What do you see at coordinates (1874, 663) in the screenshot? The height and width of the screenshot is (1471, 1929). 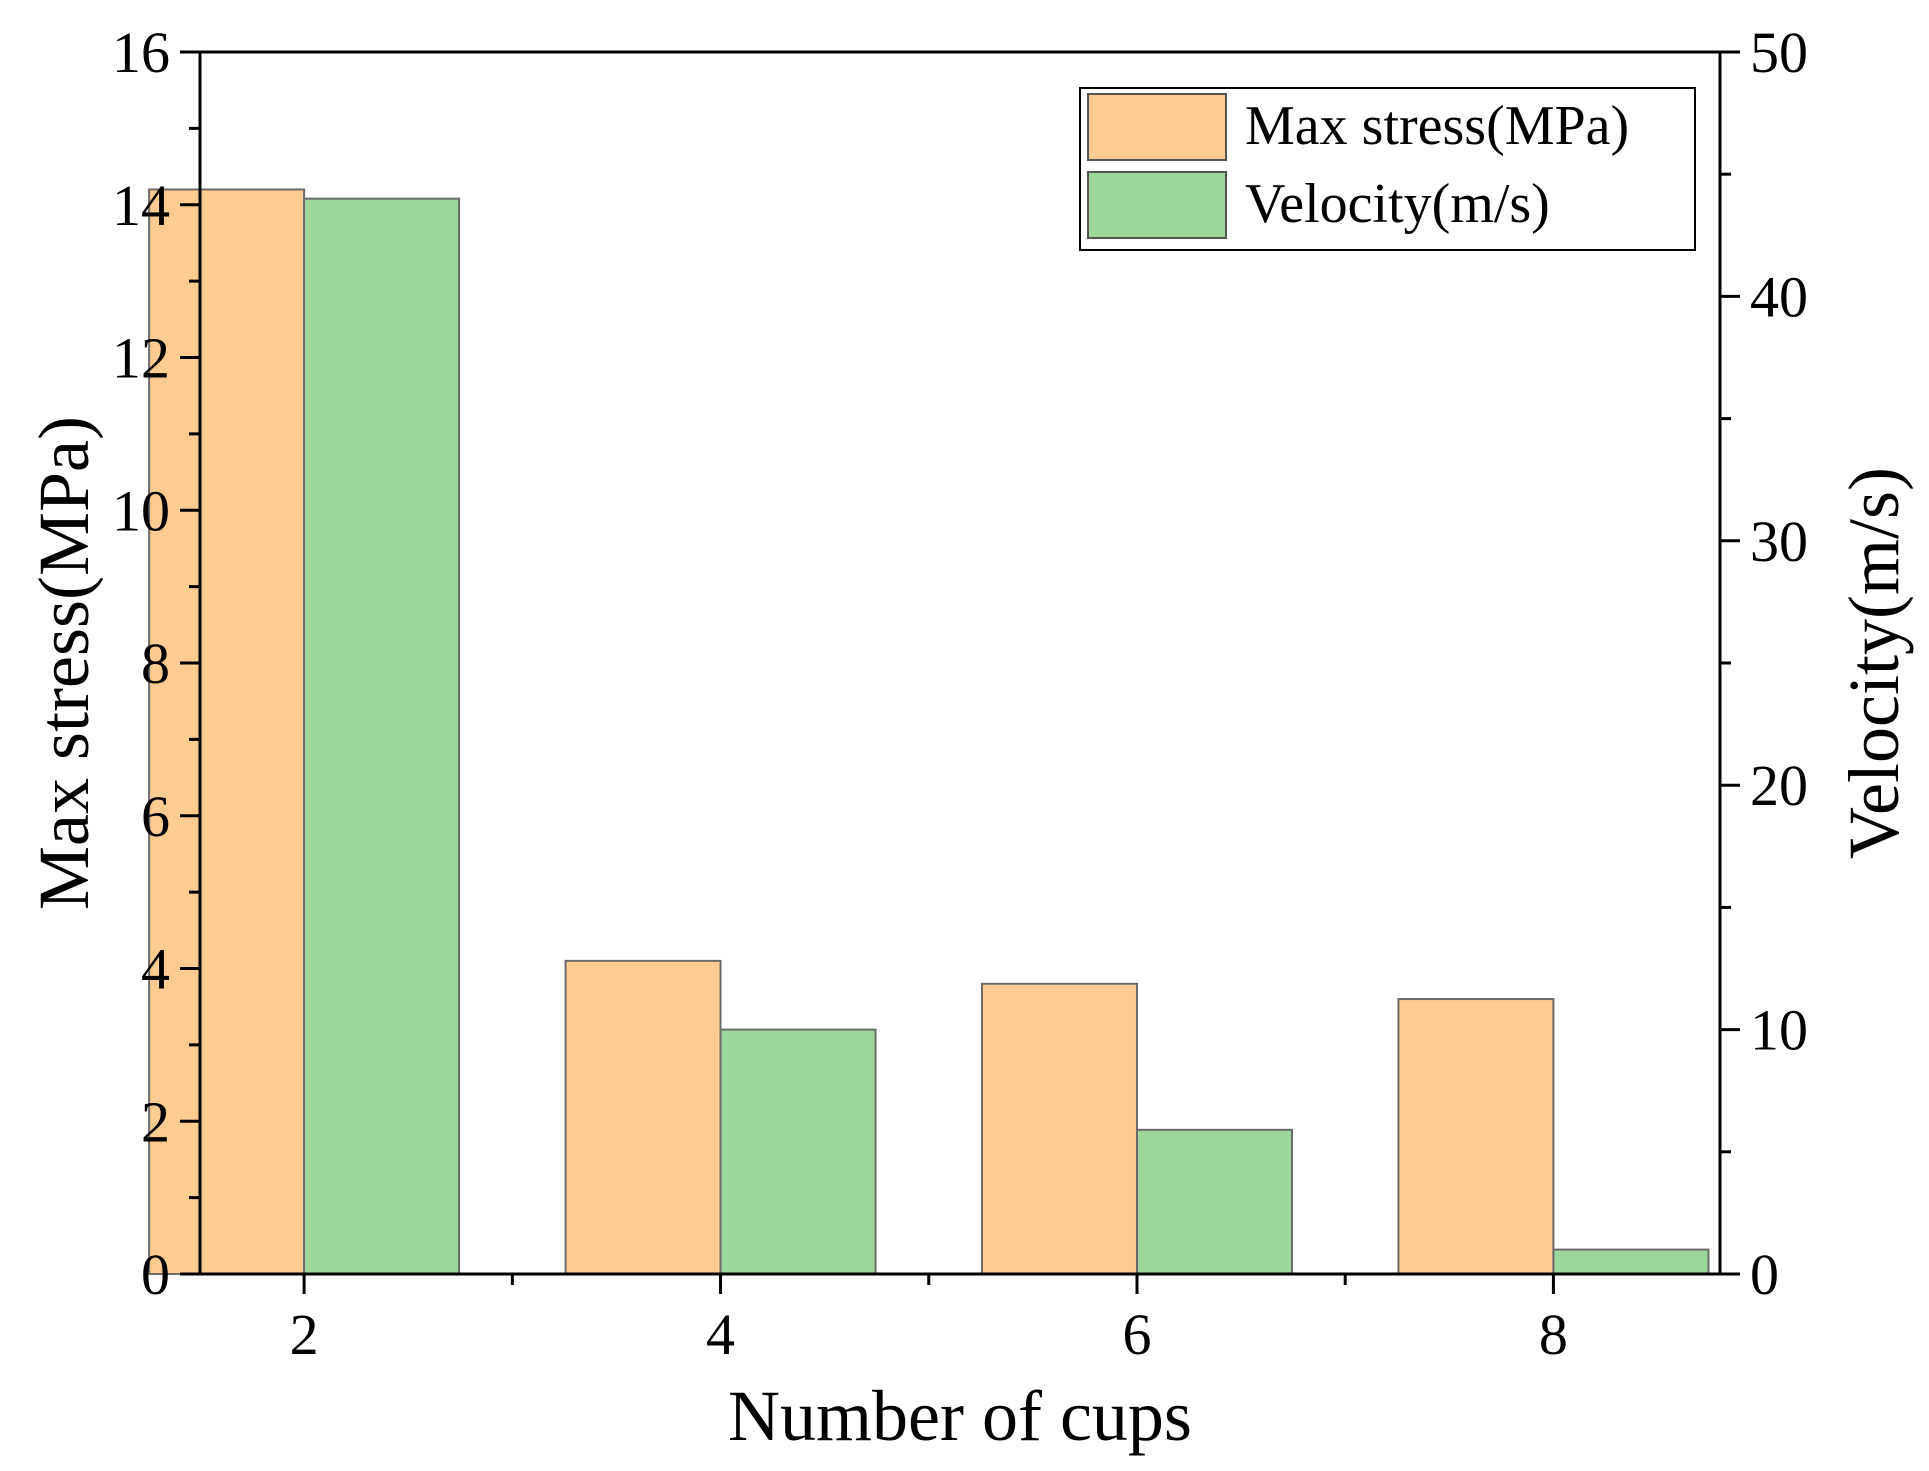 I see `right-y-axis-title: Velocity(m/s)` at bounding box center [1874, 663].